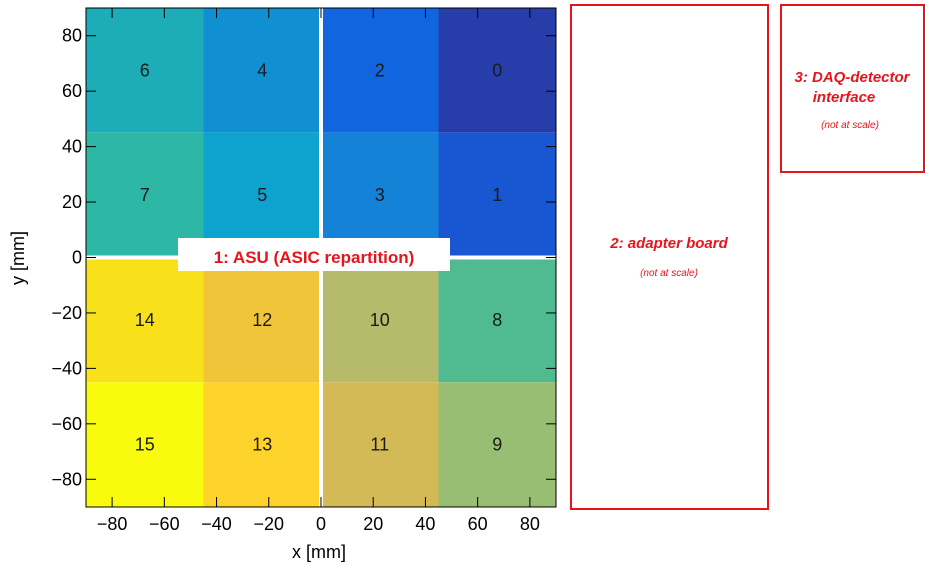 The width and height of the screenshot is (925, 569). Describe the element at coordinates (72, 36) in the screenshot. I see `y-tick-label: 80` at that location.